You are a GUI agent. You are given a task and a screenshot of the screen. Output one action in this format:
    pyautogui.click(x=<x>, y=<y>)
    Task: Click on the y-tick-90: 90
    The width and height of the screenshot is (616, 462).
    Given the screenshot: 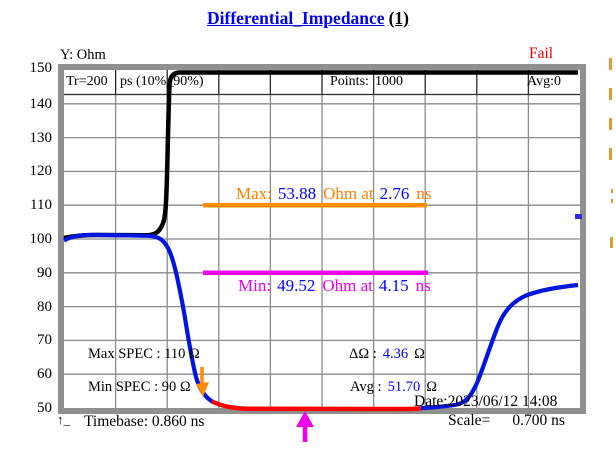 What is the action you would take?
    pyautogui.click(x=44, y=273)
    